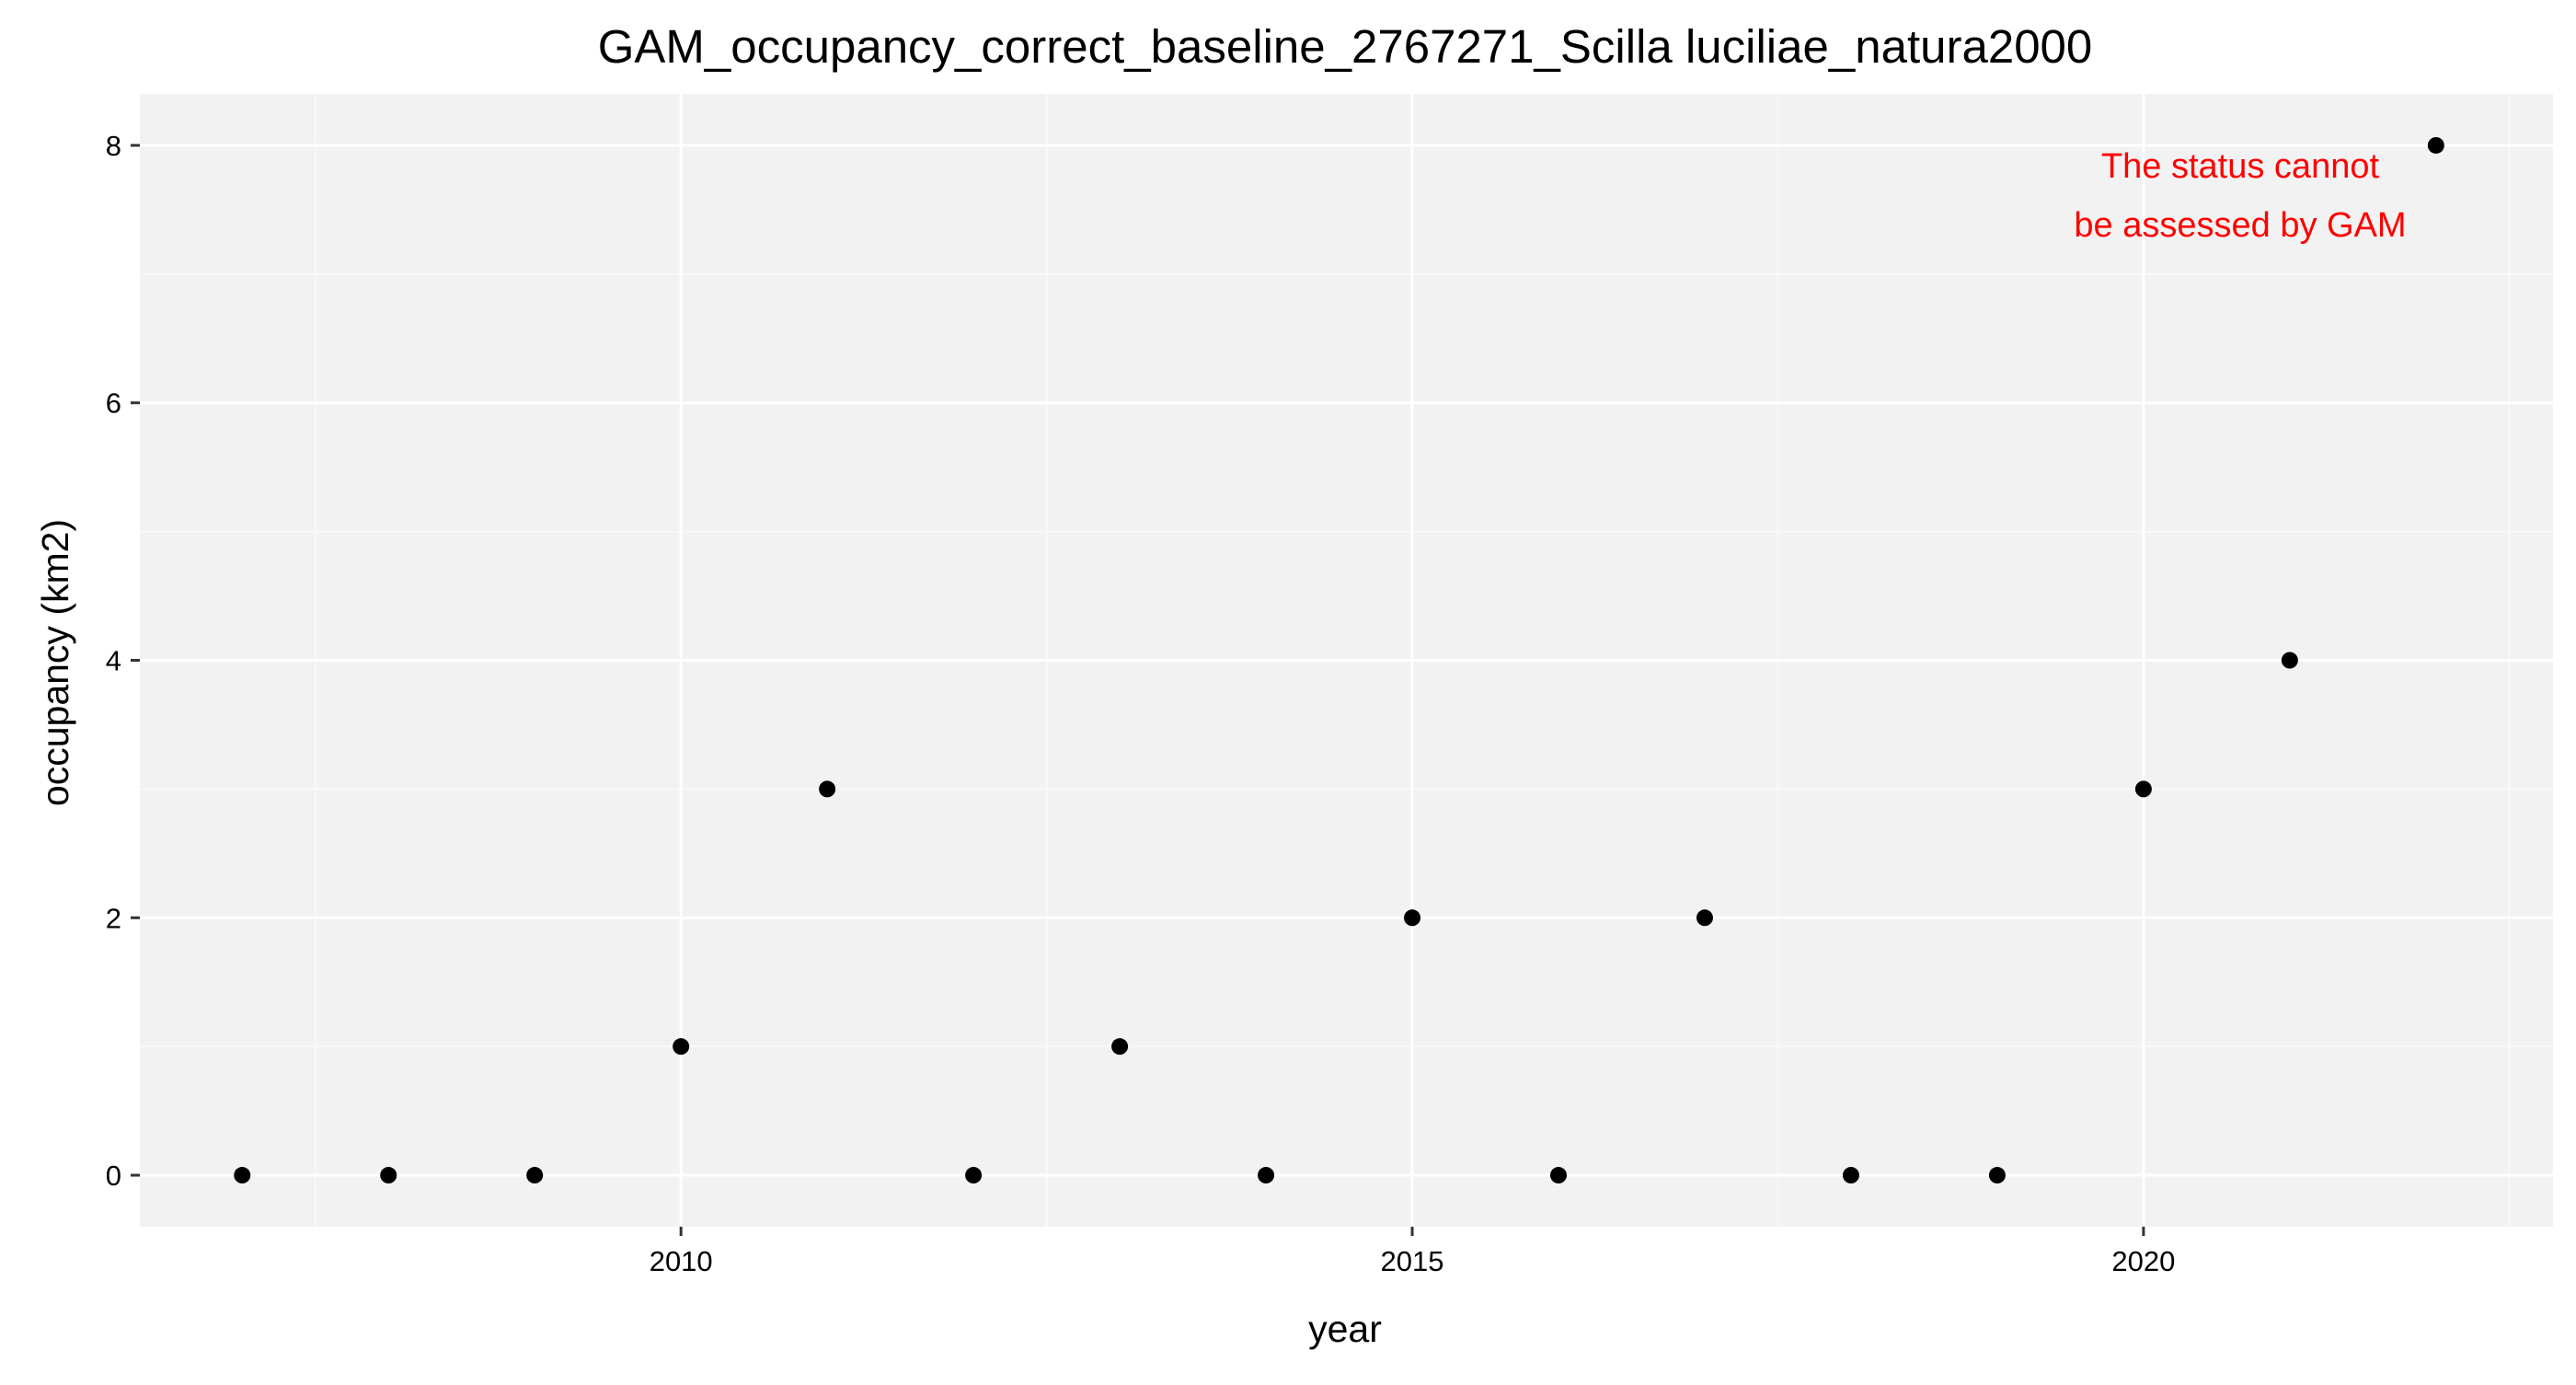 This screenshot has width=2576, height=1385. I want to click on y-tick-label: 6, so click(113, 403).